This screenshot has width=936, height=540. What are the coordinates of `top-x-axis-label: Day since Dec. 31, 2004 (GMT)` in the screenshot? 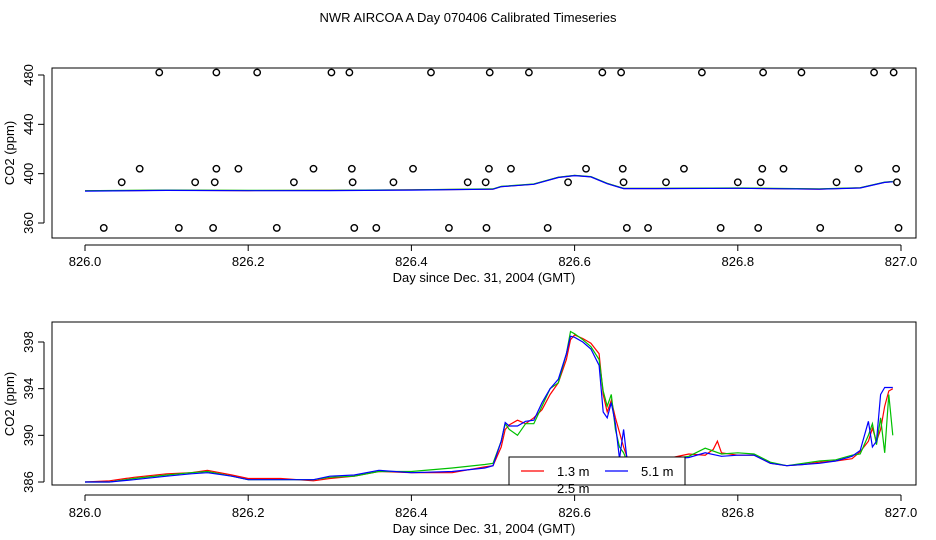 It's located at (484, 277).